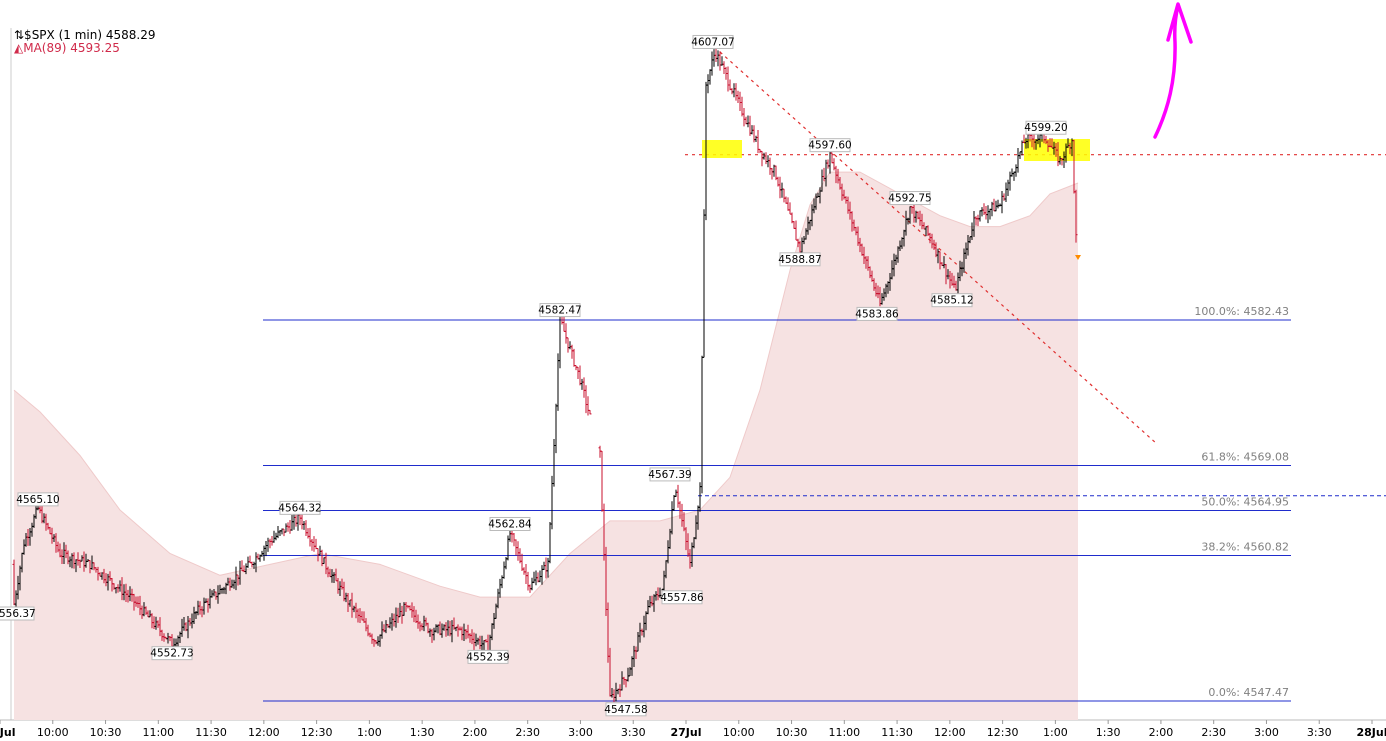 This screenshot has width=1386, height=741. What do you see at coordinates (722, 149) in the screenshot?
I see `highlight-left` at bounding box center [722, 149].